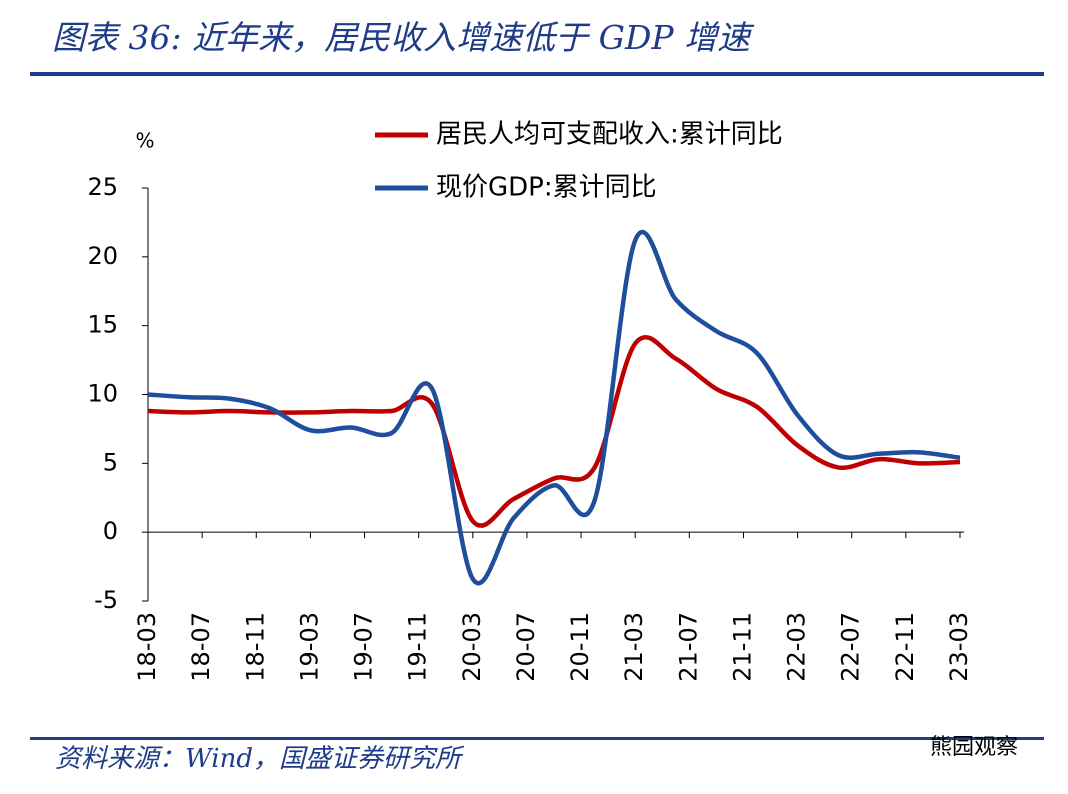  What do you see at coordinates (526, 647) in the screenshot?
I see `x-tick-label: 20-07` at bounding box center [526, 647].